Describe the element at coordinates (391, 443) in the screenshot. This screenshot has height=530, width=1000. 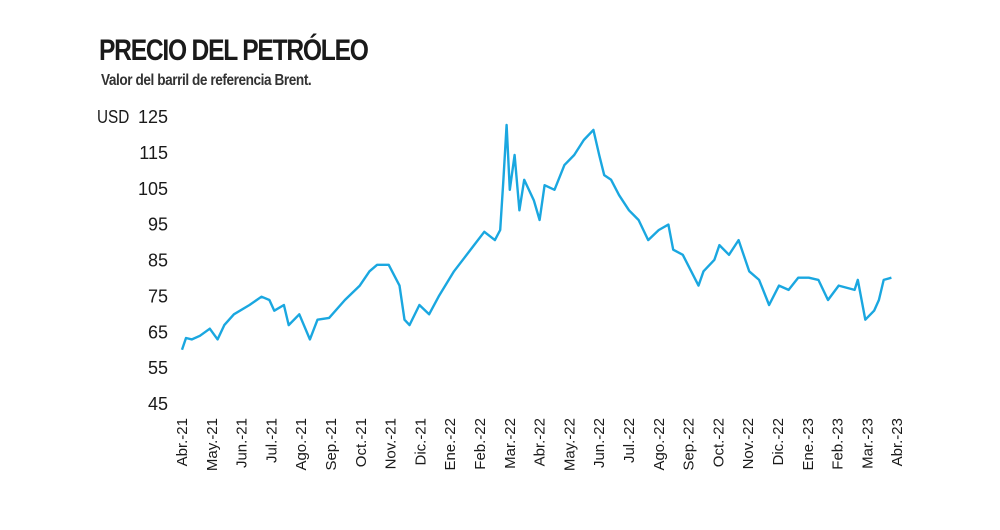
I see `x-tick-label: Nov.-21` at that location.